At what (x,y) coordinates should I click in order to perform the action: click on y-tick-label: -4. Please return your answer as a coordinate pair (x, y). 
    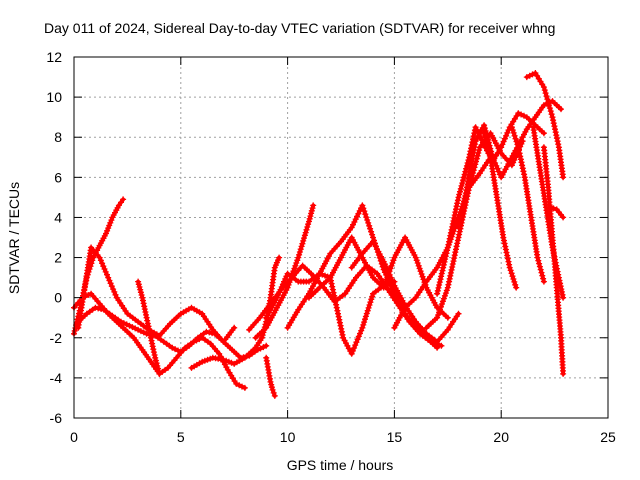
    Looking at the image, I should click on (56, 378).